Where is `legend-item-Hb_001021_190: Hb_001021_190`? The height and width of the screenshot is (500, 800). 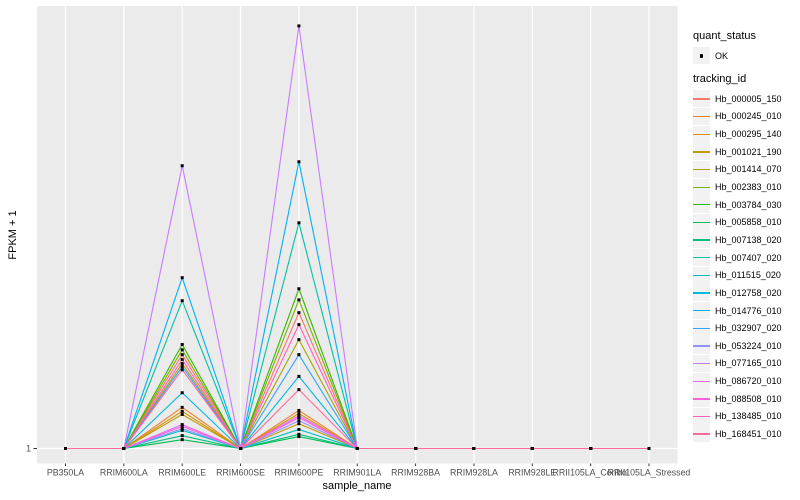
legend-item-Hb_001021_190: Hb_001021_190 is located at coordinates (737, 152).